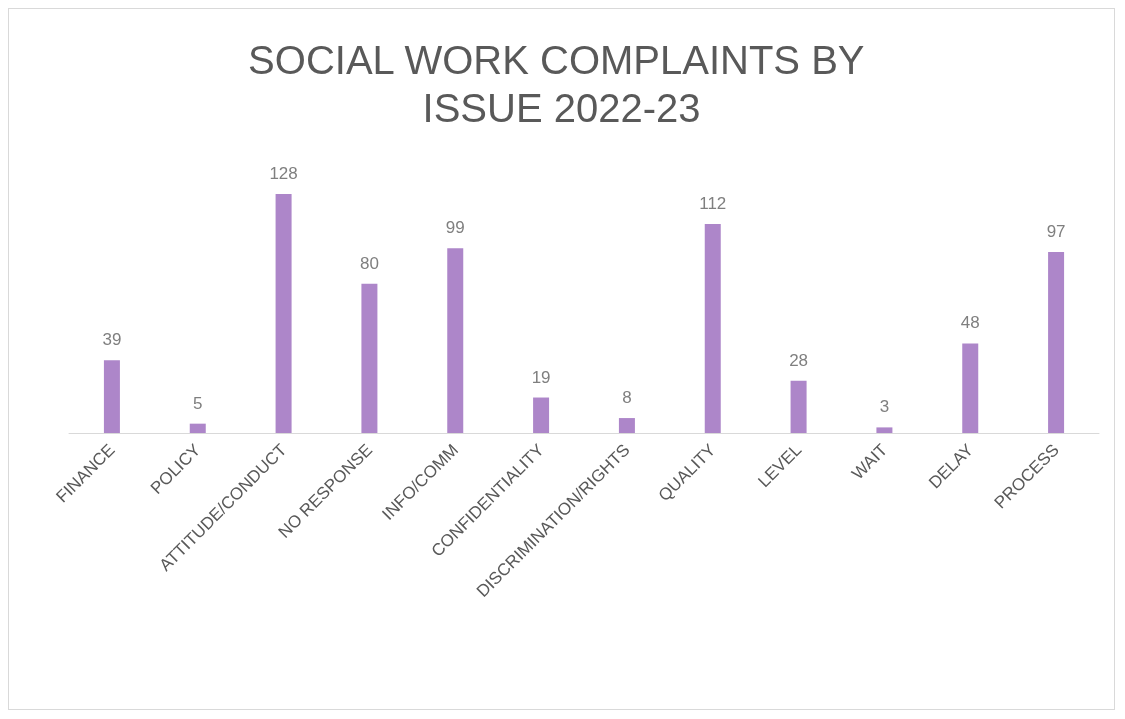 The image size is (1125, 719). I want to click on data-label: 39, so click(112, 340).